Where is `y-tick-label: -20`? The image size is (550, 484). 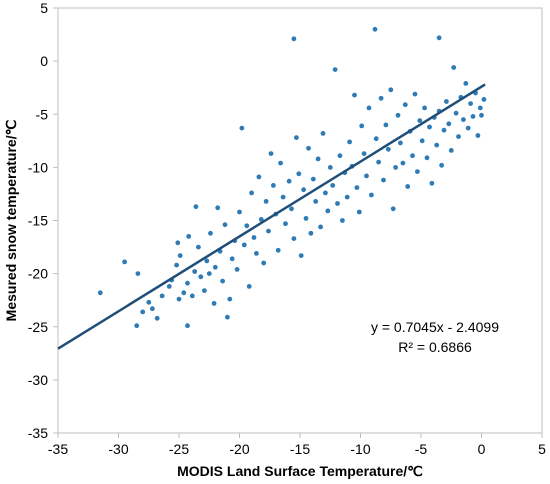
y-tick-label: -20 is located at coordinates (38, 274).